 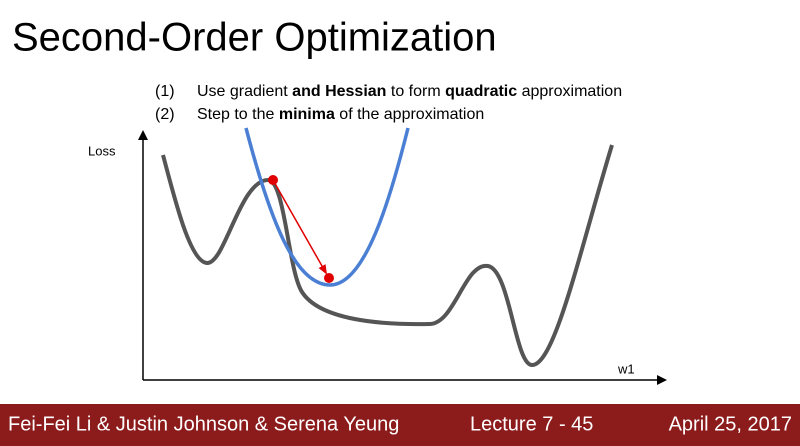 What do you see at coordinates (165, 114) in the screenshot?
I see `list-number: (2)` at bounding box center [165, 114].